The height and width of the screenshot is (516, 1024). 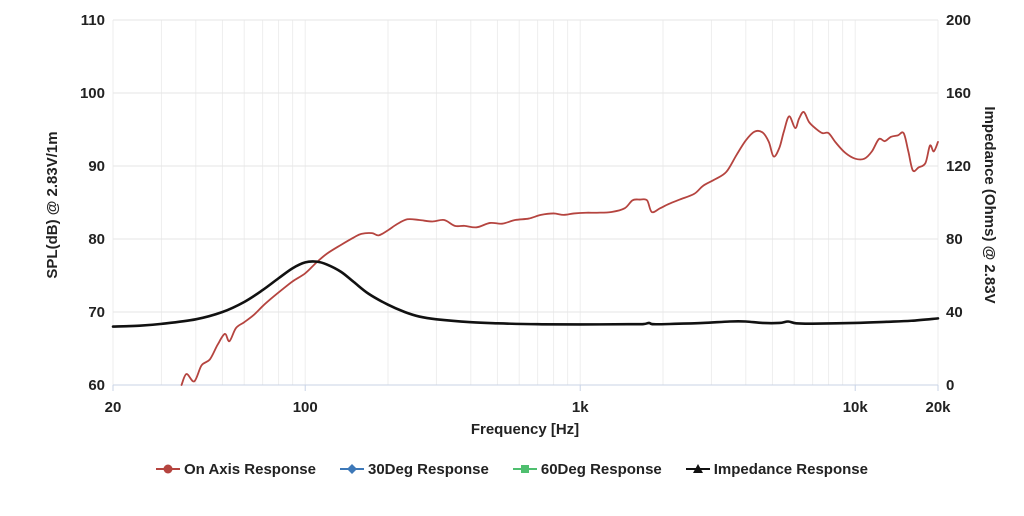 What do you see at coordinates (954, 239) in the screenshot?
I see `y2-tick-label: 80` at bounding box center [954, 239].